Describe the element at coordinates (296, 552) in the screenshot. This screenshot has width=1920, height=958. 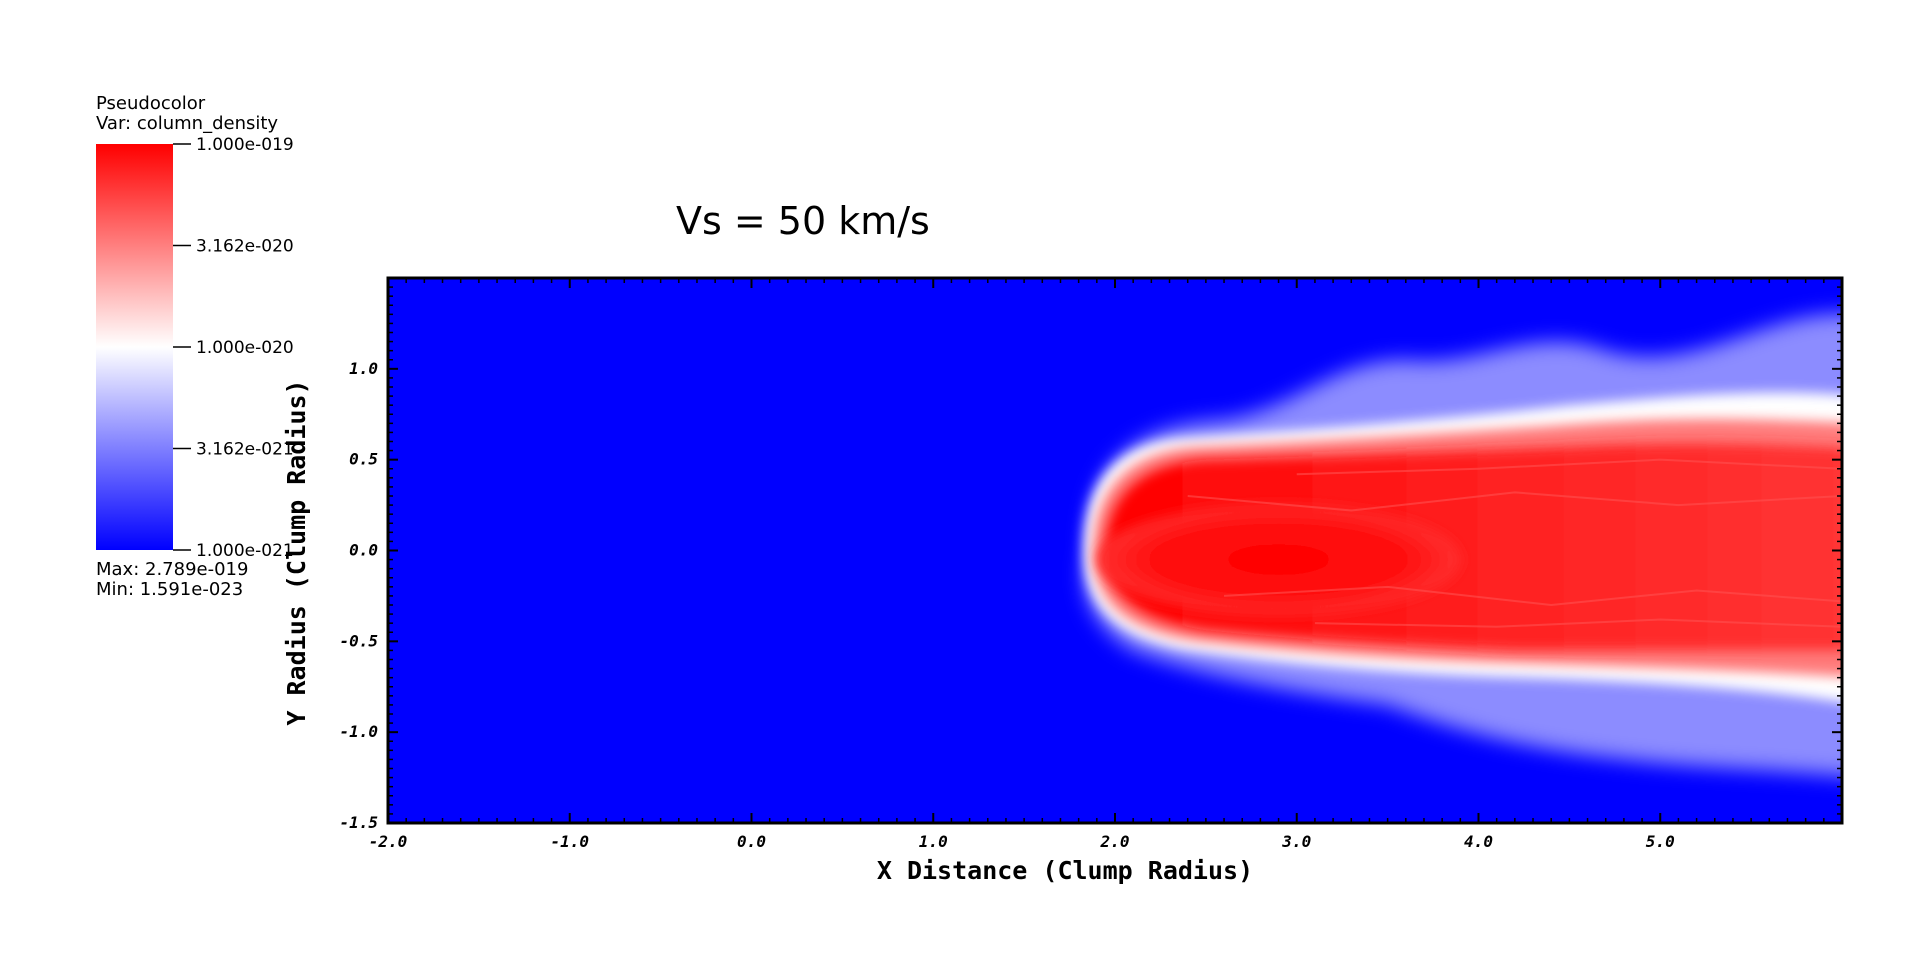
I see `y-axis-title: Y Radius (Clump Radius)` at that location.